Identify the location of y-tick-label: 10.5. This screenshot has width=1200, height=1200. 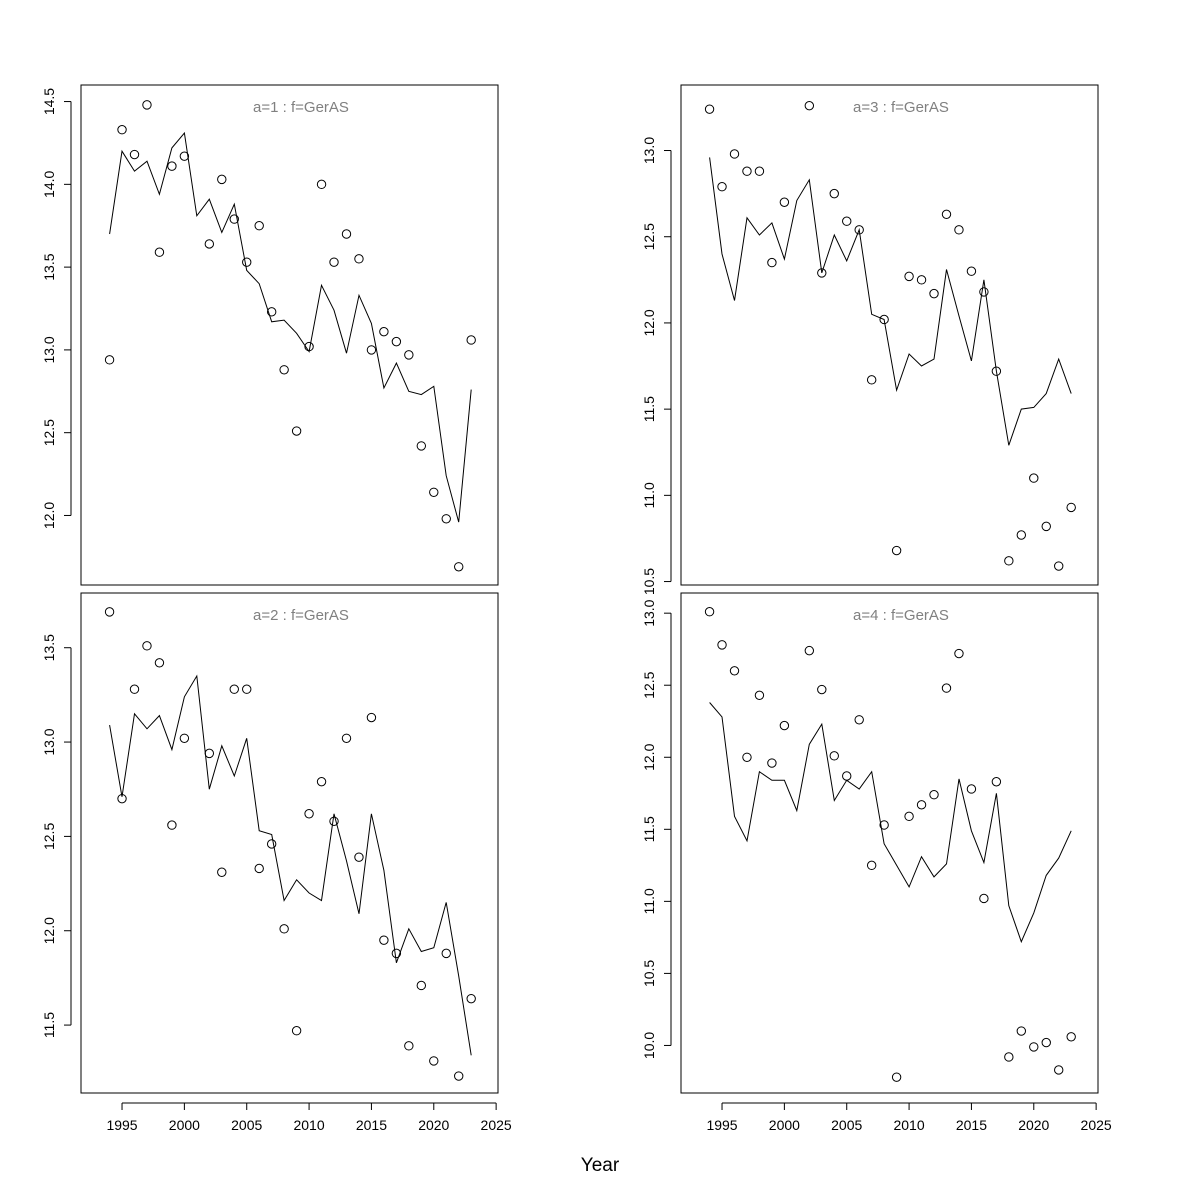
(649, 973).